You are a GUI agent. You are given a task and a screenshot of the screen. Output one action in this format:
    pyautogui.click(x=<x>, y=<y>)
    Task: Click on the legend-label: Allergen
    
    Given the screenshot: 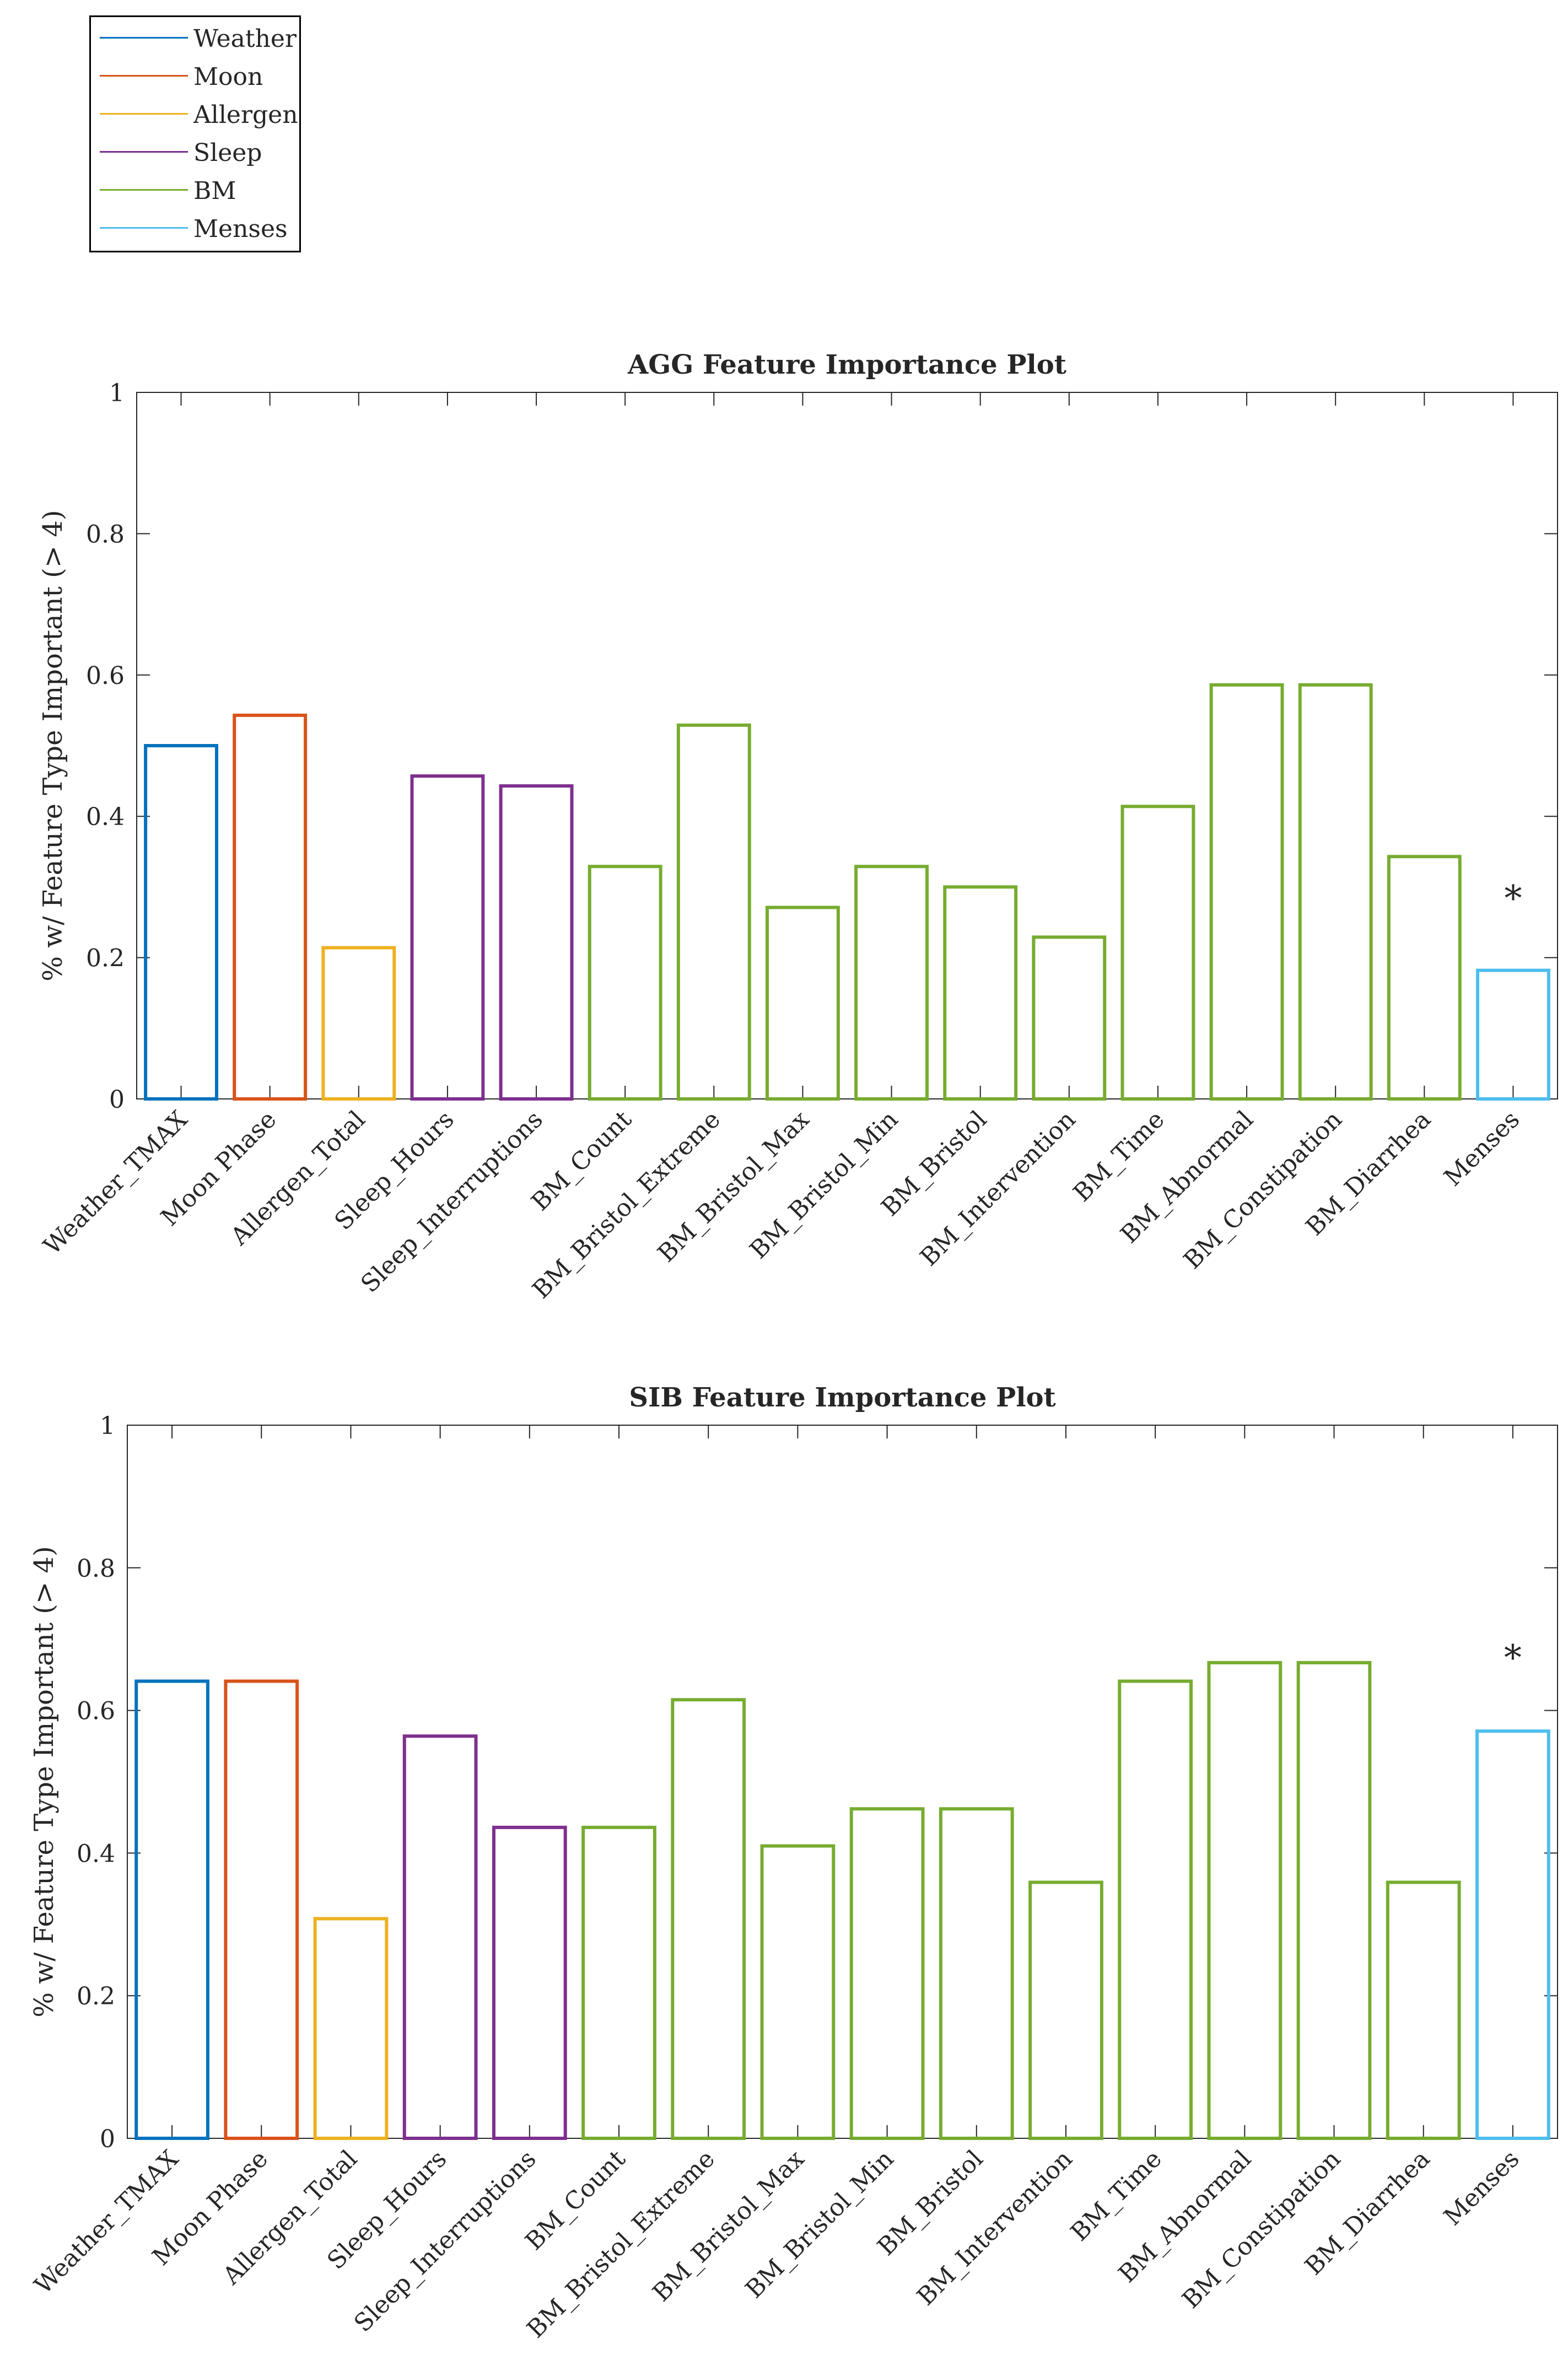 What is the action you would take?
    pyautogui.click(x=246, y=115)
    